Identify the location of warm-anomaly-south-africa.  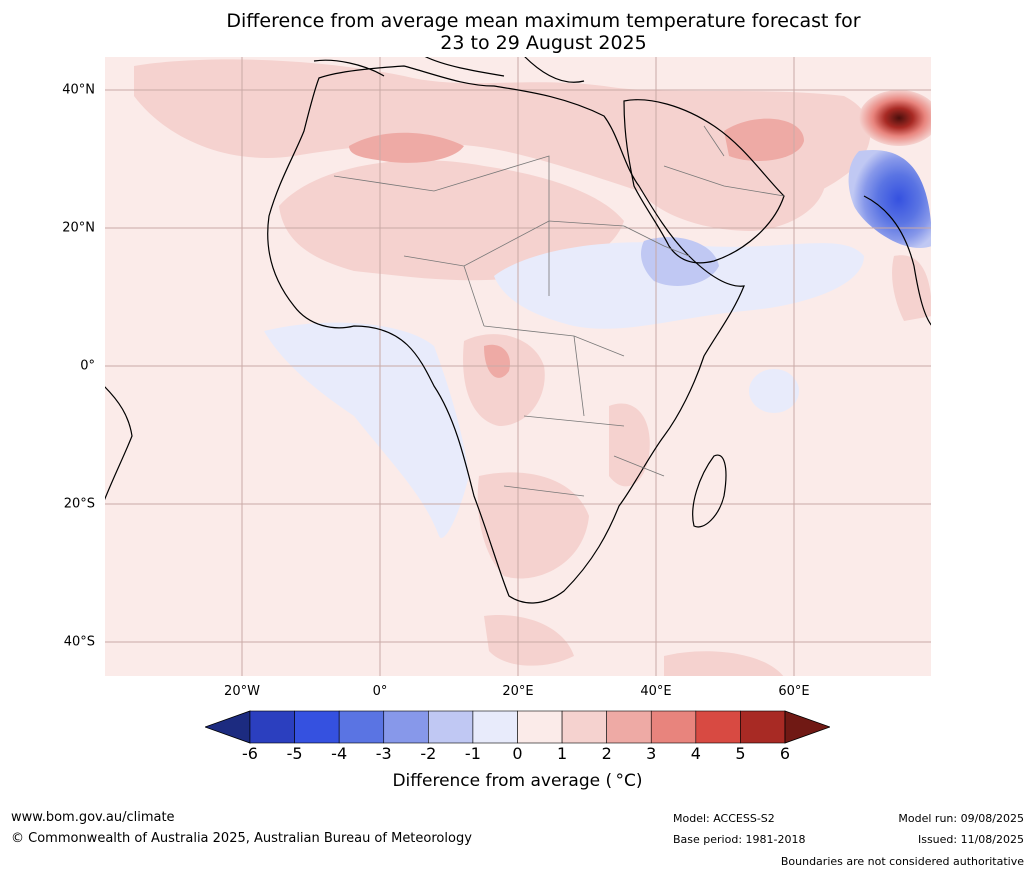
(533, 525).